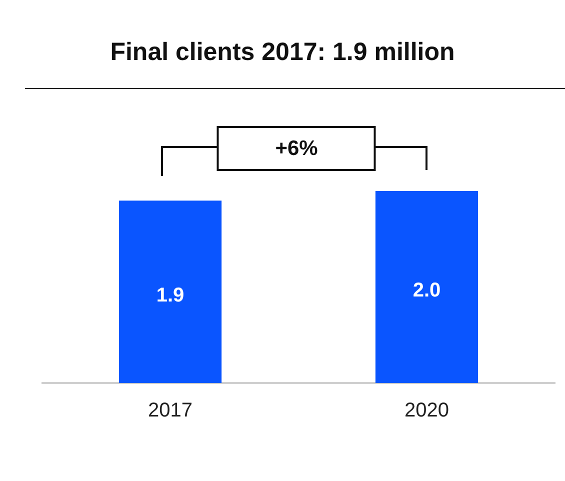 Image resolution: width=565 pixels, height=481 pixels. Describe the element at coordinates (170, 411) in the screenshot. I see `x-tick-label: 2017` at that location.